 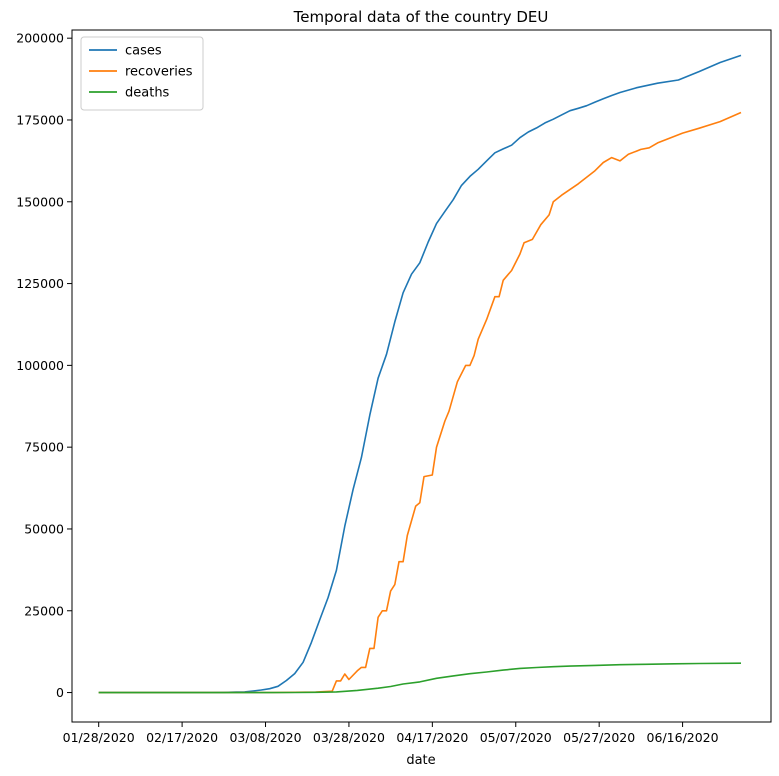 I want to click on y-tick-label: 200000, so click(x=40, y=38).